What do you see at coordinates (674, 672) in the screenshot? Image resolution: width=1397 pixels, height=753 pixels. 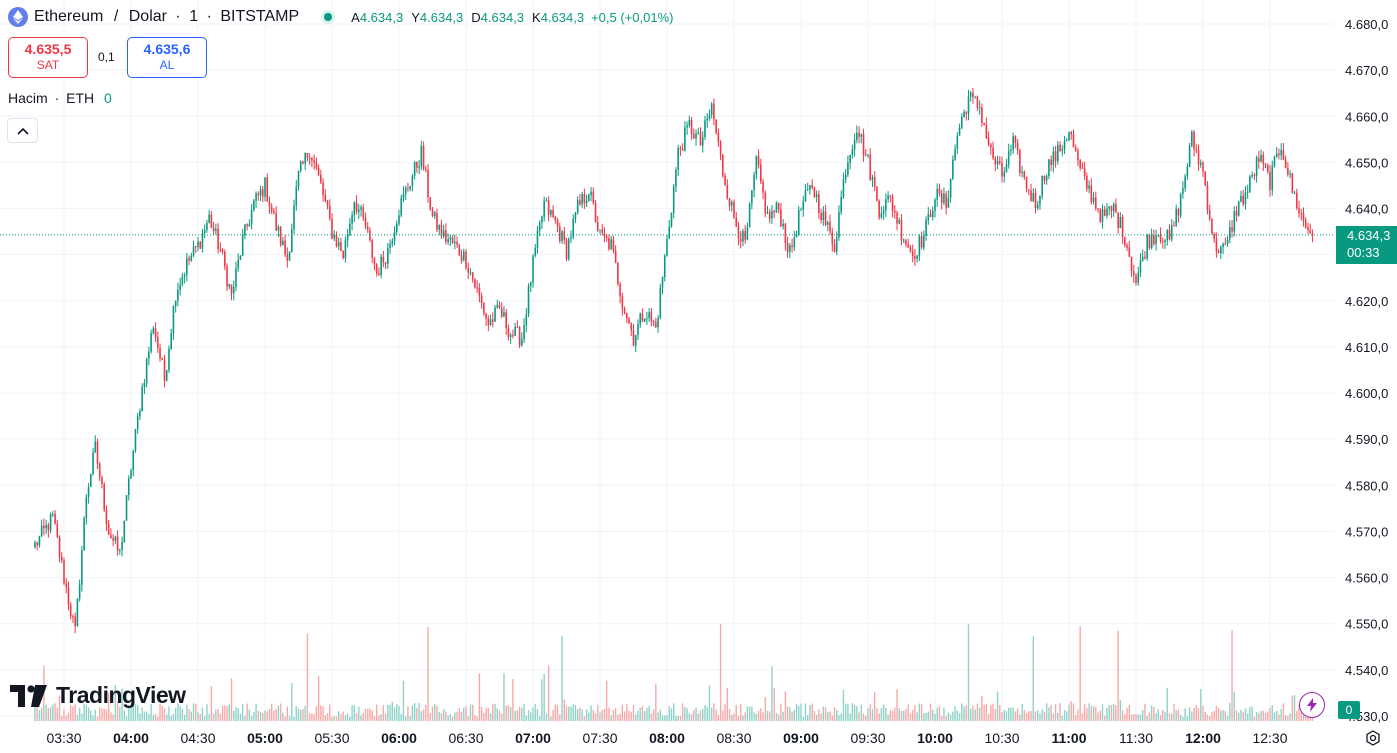 I see `volume-bars` at bounding box center [674, 672].